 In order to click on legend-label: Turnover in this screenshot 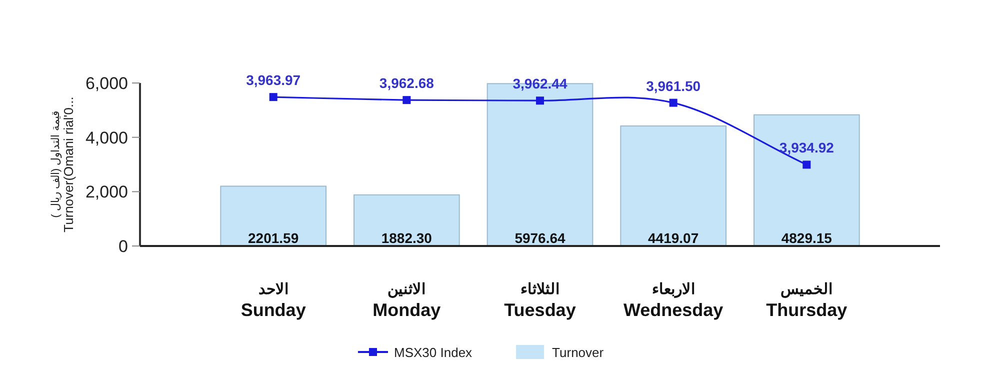, I will do `click(578, 352)`.